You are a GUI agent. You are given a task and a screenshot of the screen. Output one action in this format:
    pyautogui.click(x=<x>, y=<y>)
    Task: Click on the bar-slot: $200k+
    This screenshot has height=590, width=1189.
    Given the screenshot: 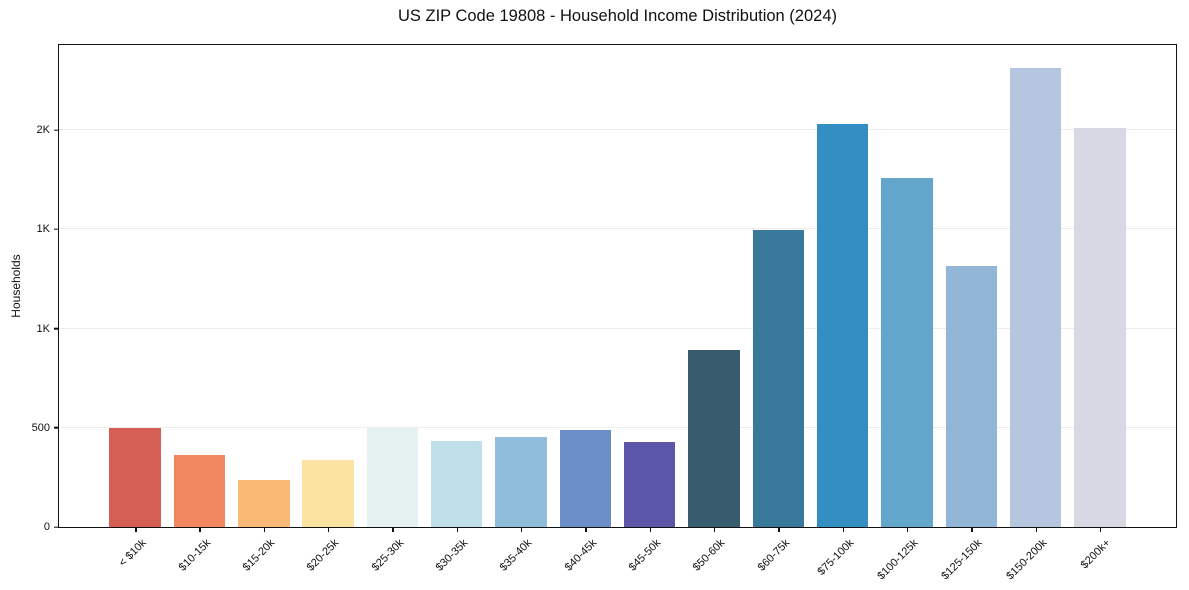 What is the action you would take?
    pyautogui.click(x=1100, y=308)
    